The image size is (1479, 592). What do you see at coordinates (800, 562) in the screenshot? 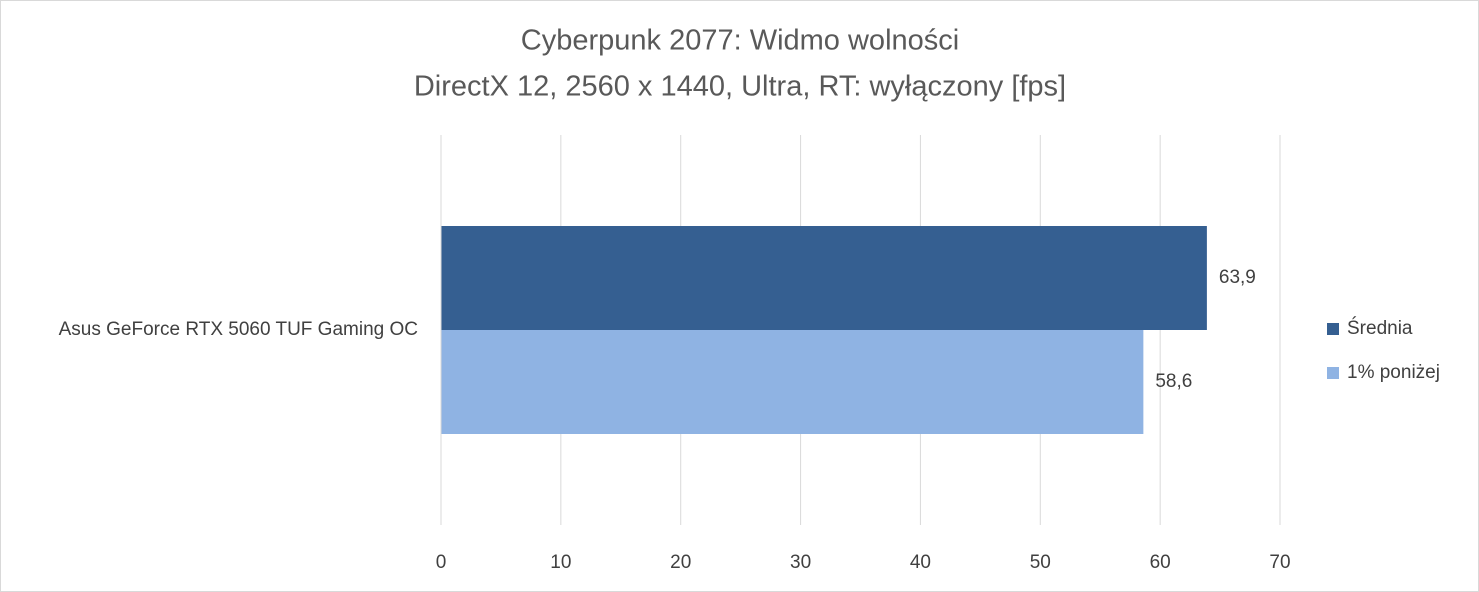
I see `x-tick-label: 30` at bounding box center [800, 562].